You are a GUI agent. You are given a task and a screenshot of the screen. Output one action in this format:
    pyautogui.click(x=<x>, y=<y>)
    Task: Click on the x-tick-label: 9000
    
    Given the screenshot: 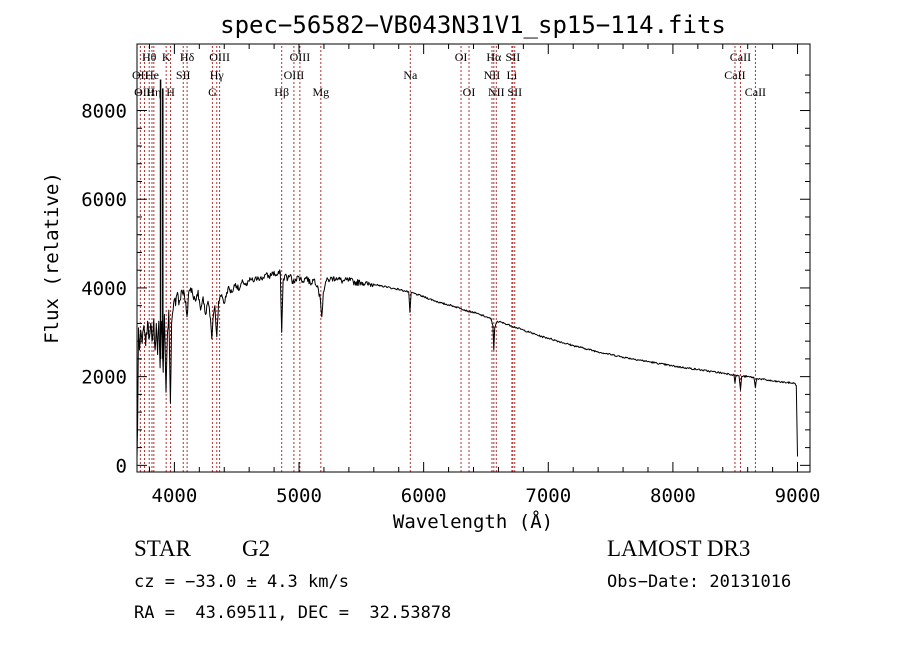 What is the action you would take?
    pyautogui.click(x=798, y=496)
    